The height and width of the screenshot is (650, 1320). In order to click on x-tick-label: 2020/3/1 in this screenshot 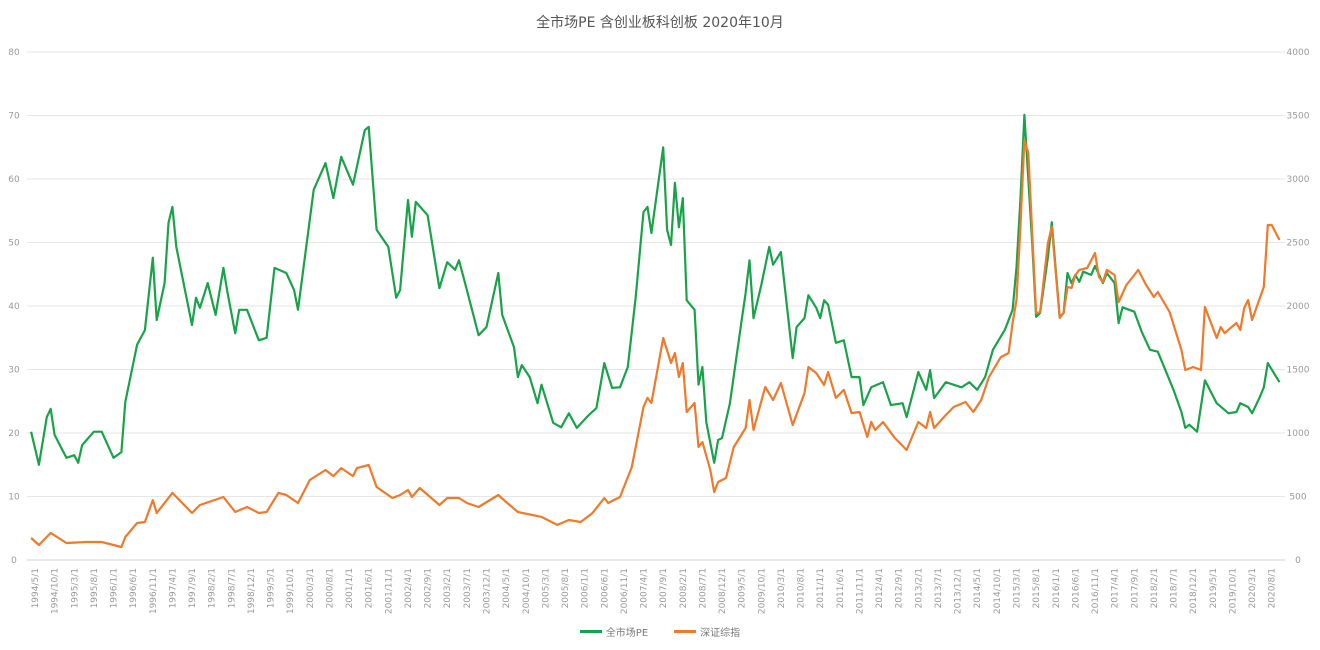, I will do `click(1253, 588)`.